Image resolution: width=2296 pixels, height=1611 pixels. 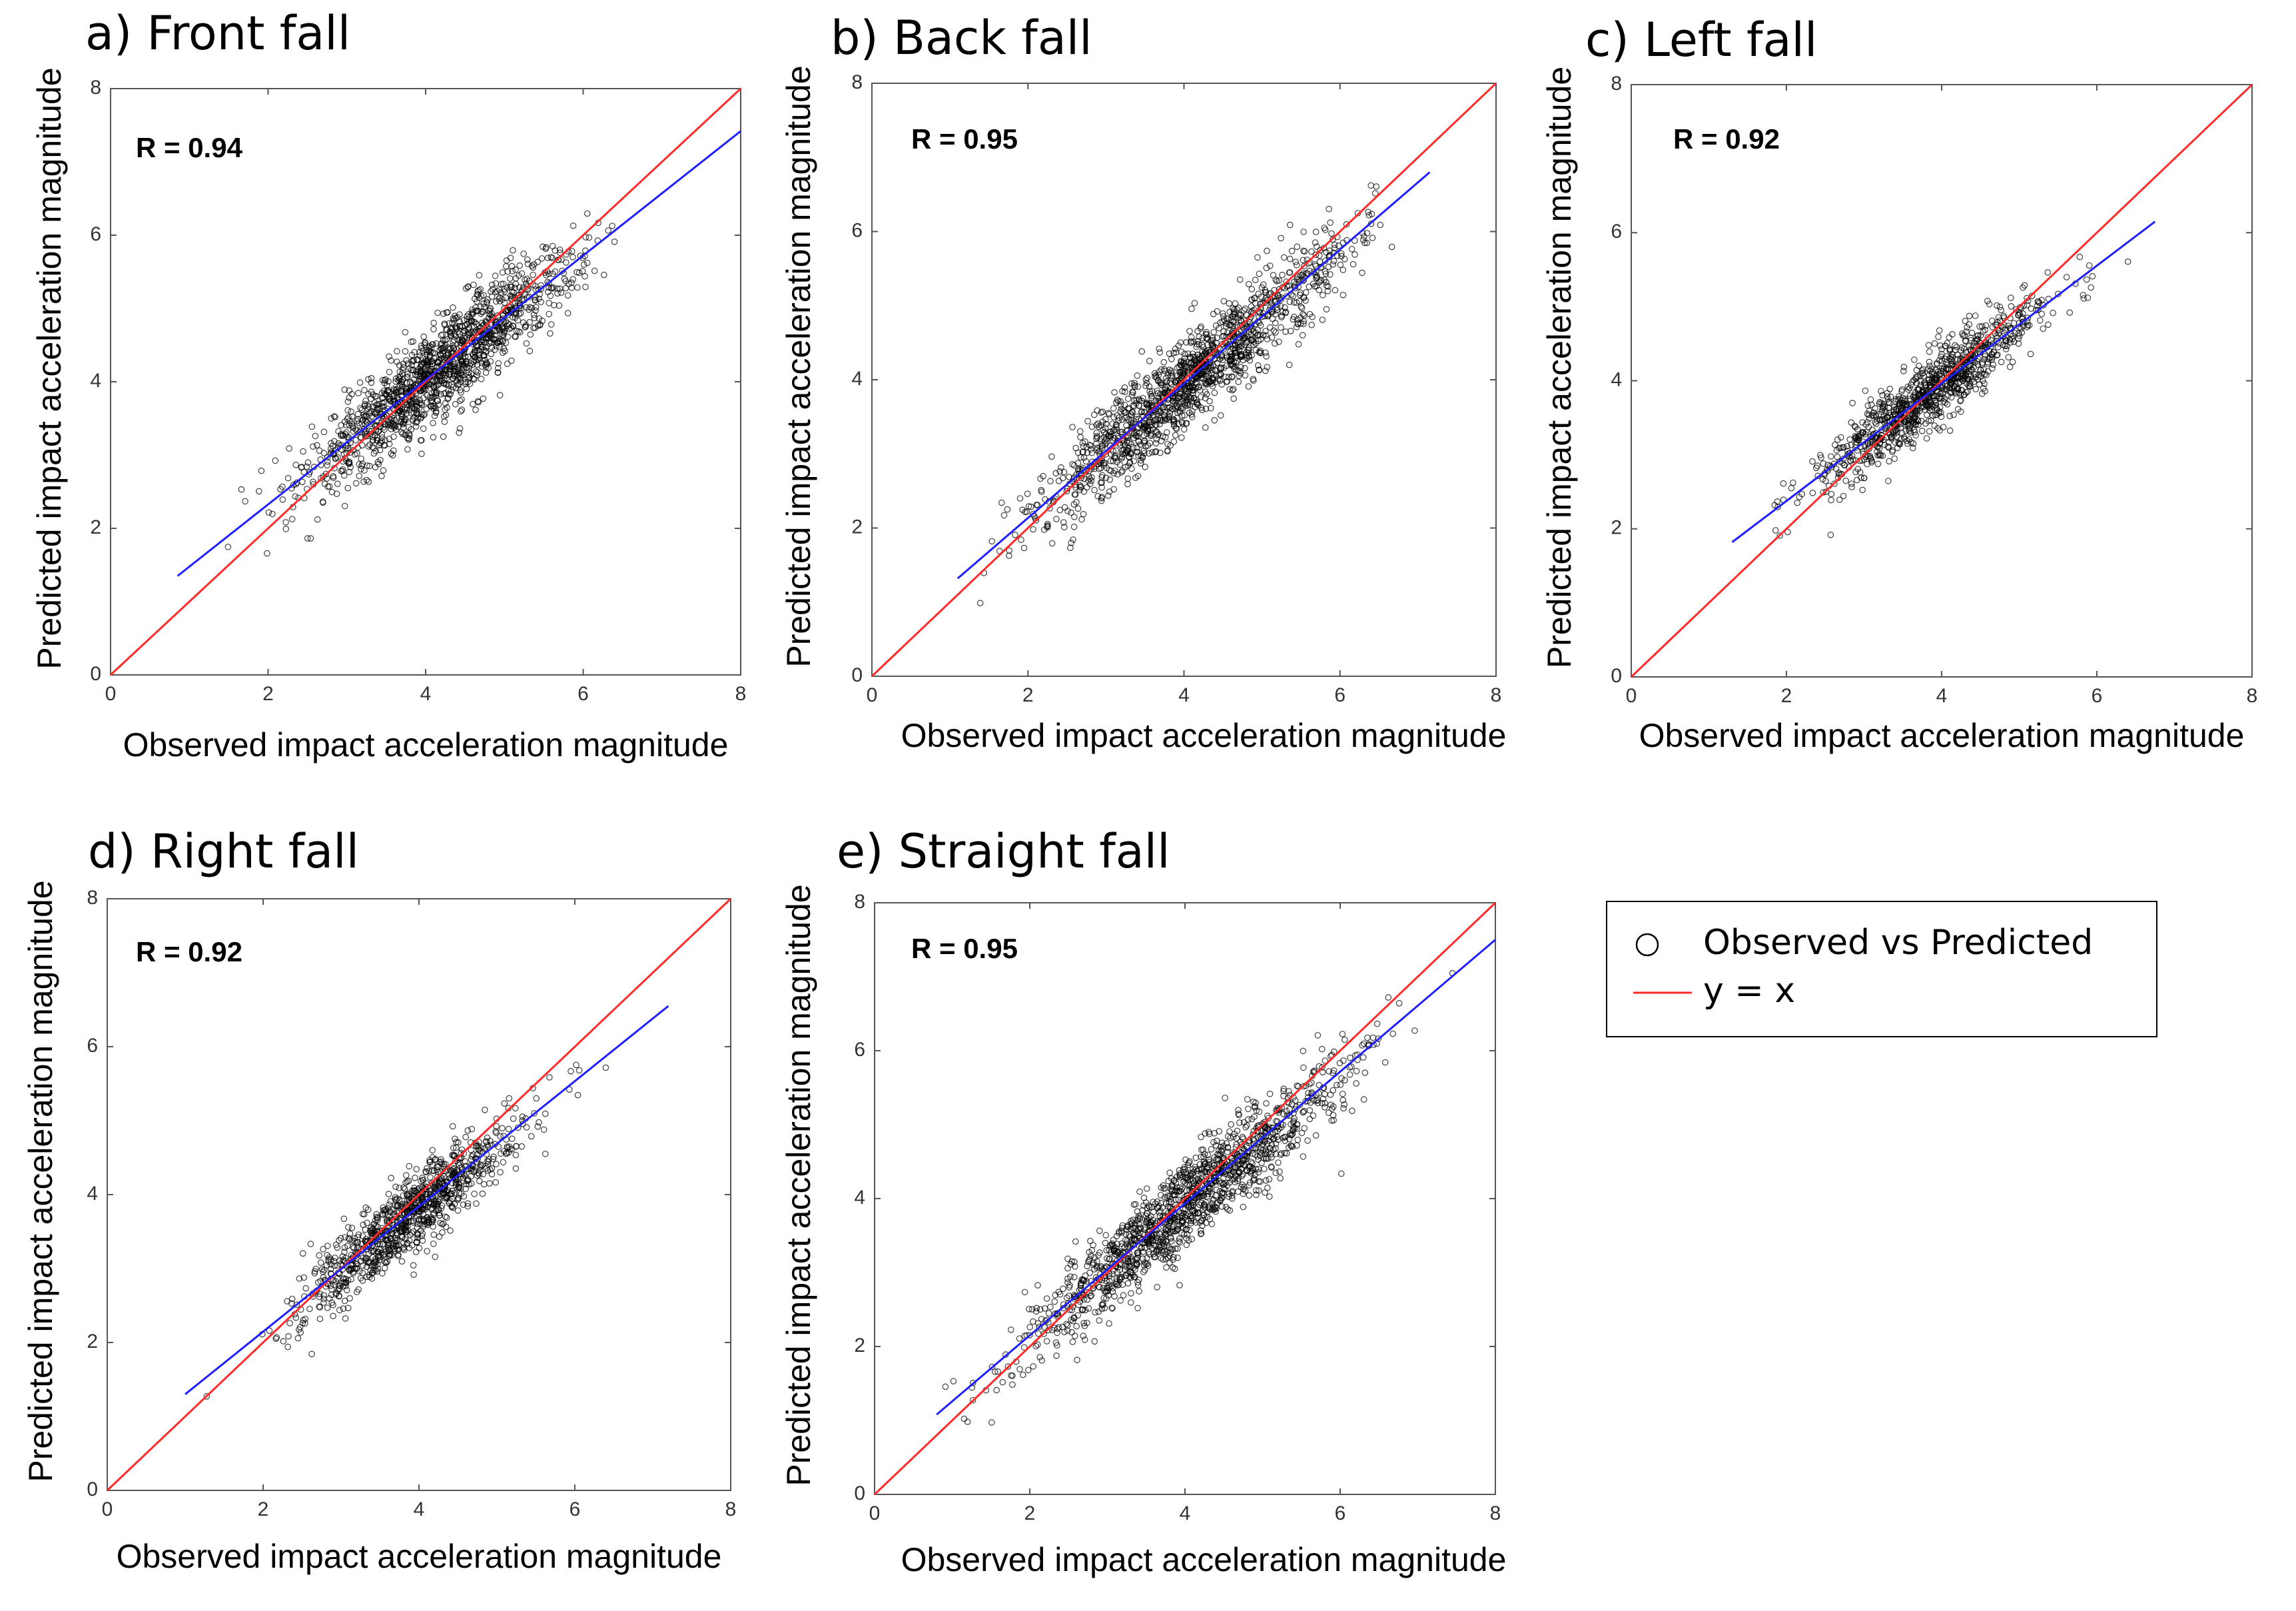 I want to click on x-tick-label: 8, so click(x=2252, y=696).